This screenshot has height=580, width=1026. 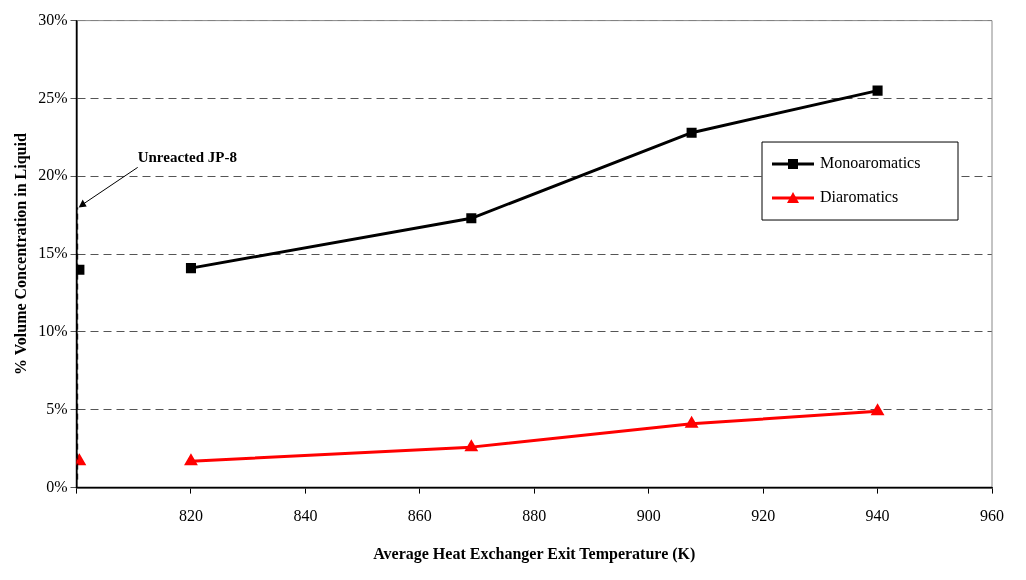 I want to click on y-tick-label: 0%, so click(x=57, y=486).